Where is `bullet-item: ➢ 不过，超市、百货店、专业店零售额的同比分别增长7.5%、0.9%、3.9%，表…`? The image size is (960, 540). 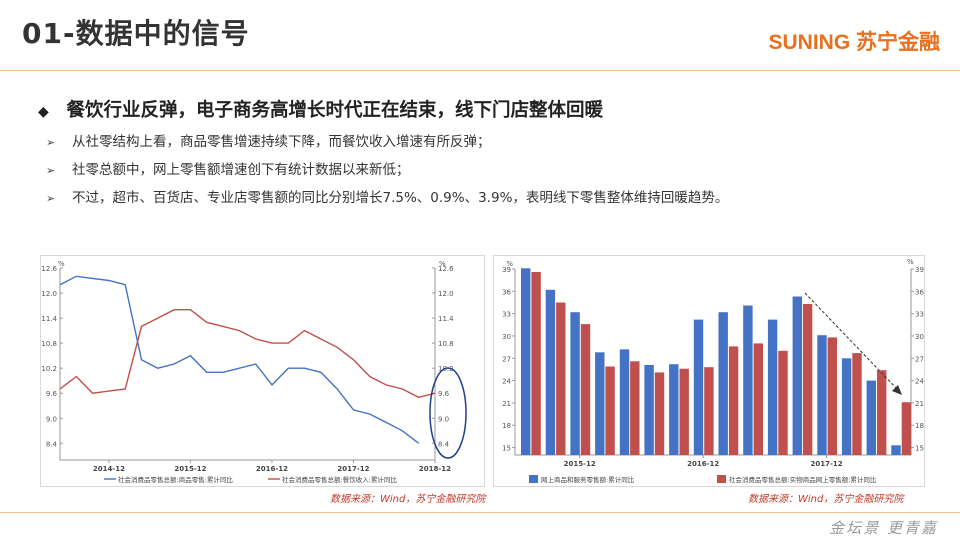 bullet-item: ➢ 不过，超市、百货店、专业店零售额的同比分别增长7.5%、0.9%、3.9%，表… is located at coordinates (387, 198).